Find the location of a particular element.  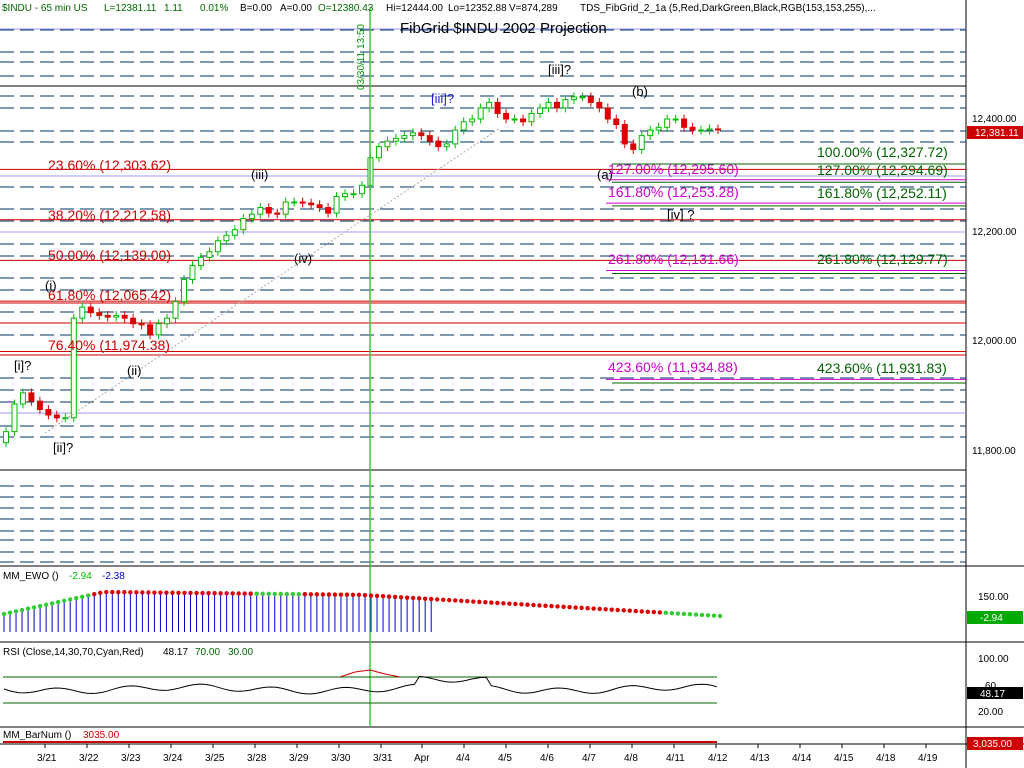

fib-projection-label: 423.60% (11,934.88) is located at coordinates (673, 367).